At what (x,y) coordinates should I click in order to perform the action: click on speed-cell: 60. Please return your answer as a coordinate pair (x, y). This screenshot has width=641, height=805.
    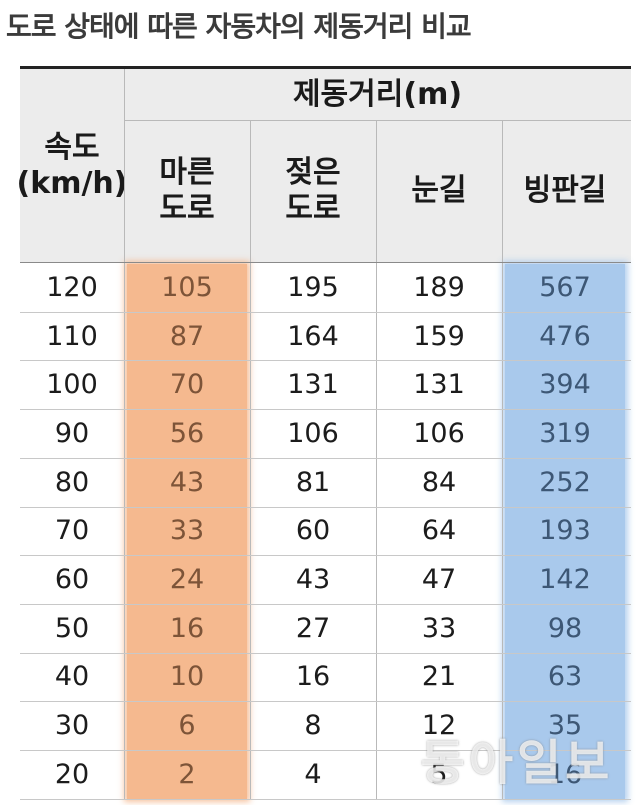
    Looking at the image, I should click on (72, 580).